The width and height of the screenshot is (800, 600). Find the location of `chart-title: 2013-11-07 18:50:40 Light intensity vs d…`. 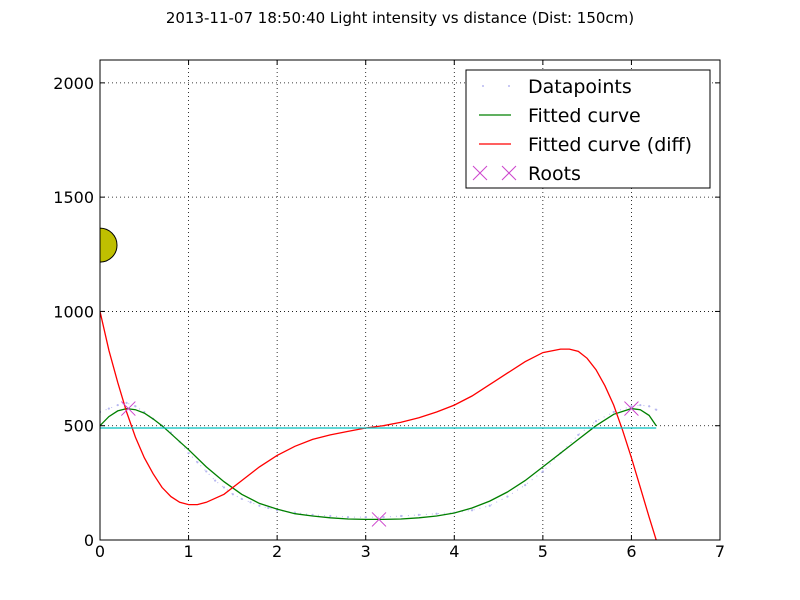

chart-title: 2013-11-07 18:50:40 Light intensity vs d… is located at coordinates (400, 18).